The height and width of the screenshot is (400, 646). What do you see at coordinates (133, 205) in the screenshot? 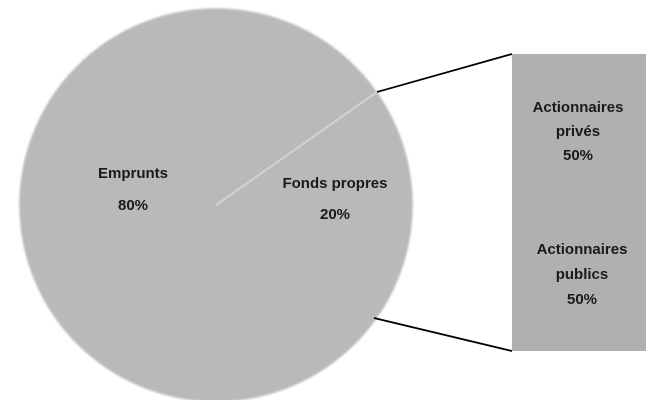
I see `slice-value-emprunts: 80%` at bounding box center [133, 205].